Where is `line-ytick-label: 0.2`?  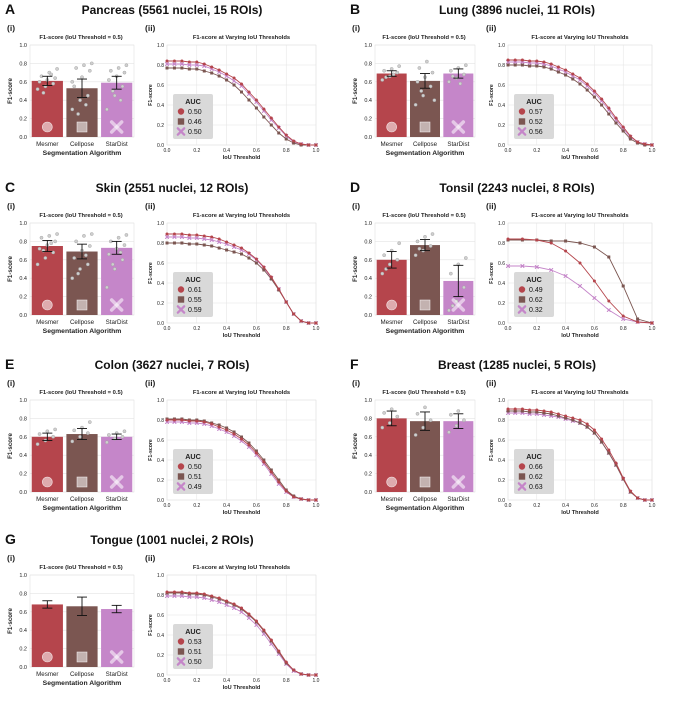
line-ytick-label: 0.2 is located at coordinates (501, 304).